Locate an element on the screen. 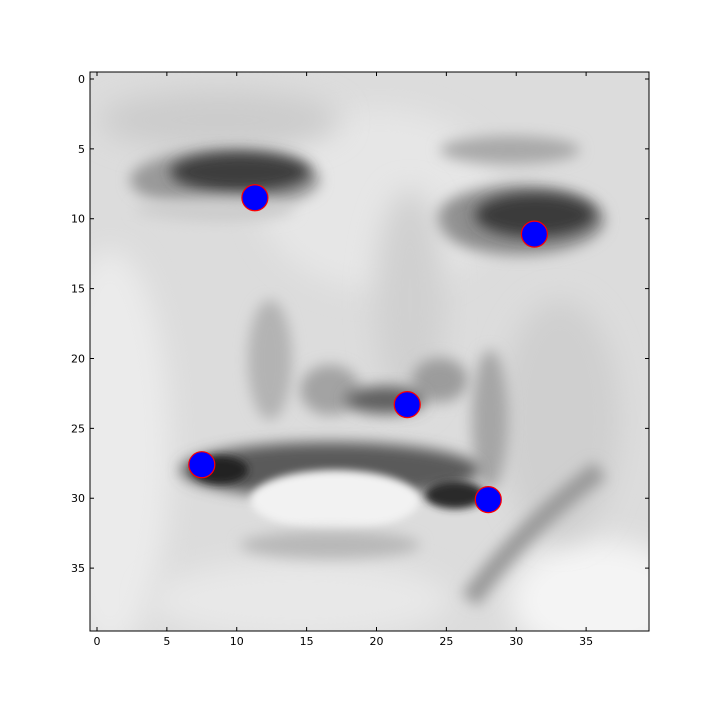 This screenshot has height=720, width=720. x-tick-label: 30 is located at coordinates (516, 641).